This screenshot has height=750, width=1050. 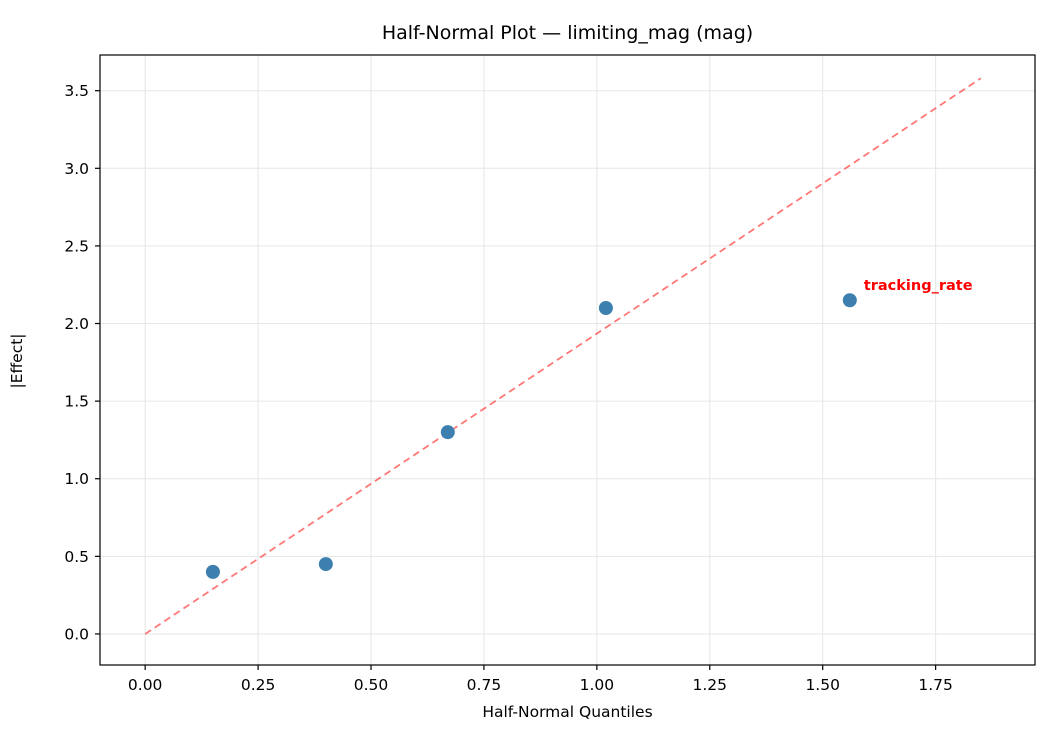 What do you see at coordinates (76, 402) in the screenshot?
I see `y-tick-label: 1.5` at bounding box center [76, 402].